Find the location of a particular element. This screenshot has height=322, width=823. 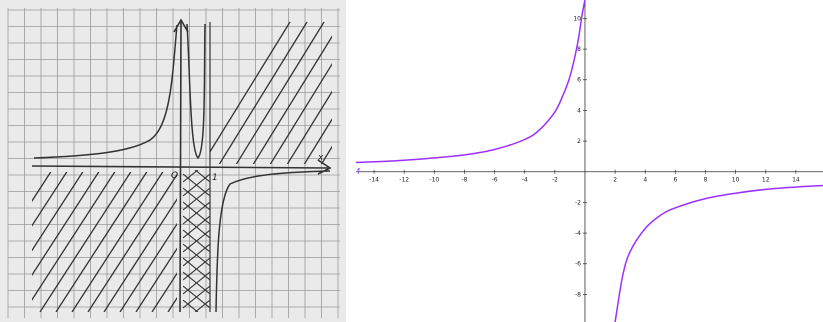

y-tick-label: 2 is located at coordinates (579, 141).